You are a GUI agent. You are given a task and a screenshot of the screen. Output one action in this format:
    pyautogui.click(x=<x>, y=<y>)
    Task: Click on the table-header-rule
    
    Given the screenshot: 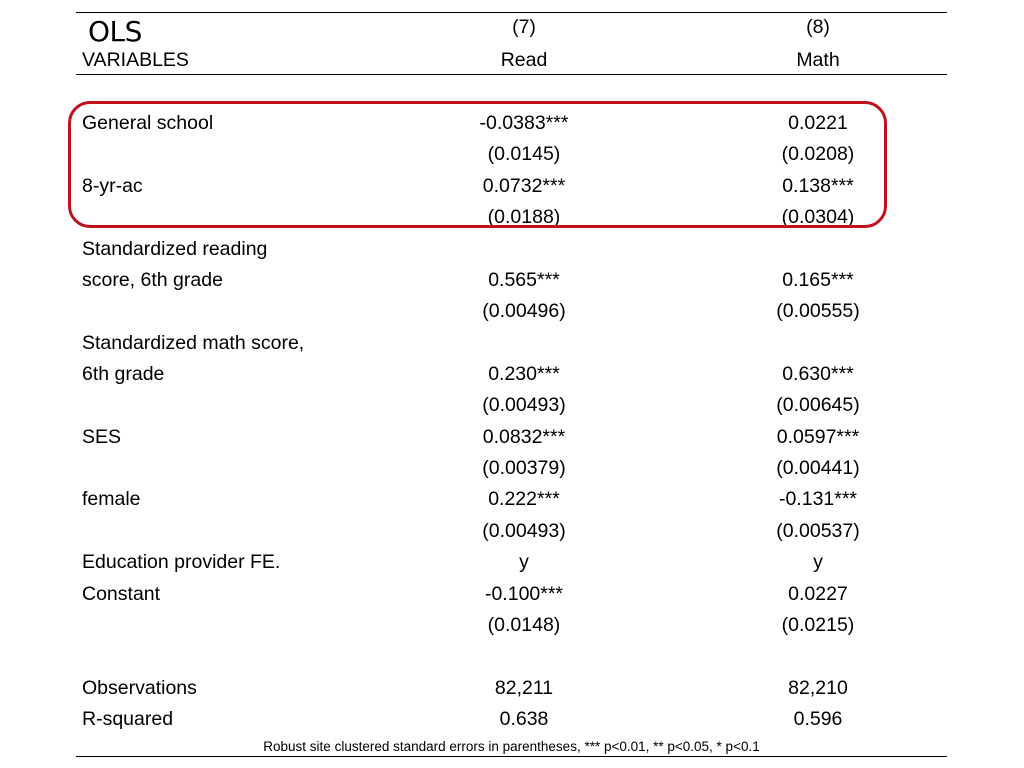 What is the action you would take?
    pyautogui.click(x=511, y=74)
    